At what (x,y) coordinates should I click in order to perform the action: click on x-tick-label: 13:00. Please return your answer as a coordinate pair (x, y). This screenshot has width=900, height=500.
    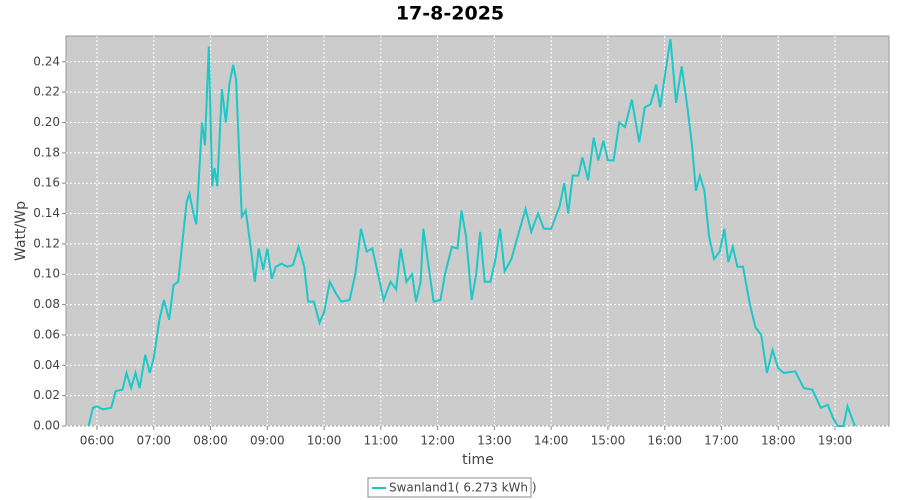
    Looking at the image, I should click on (494, 441).